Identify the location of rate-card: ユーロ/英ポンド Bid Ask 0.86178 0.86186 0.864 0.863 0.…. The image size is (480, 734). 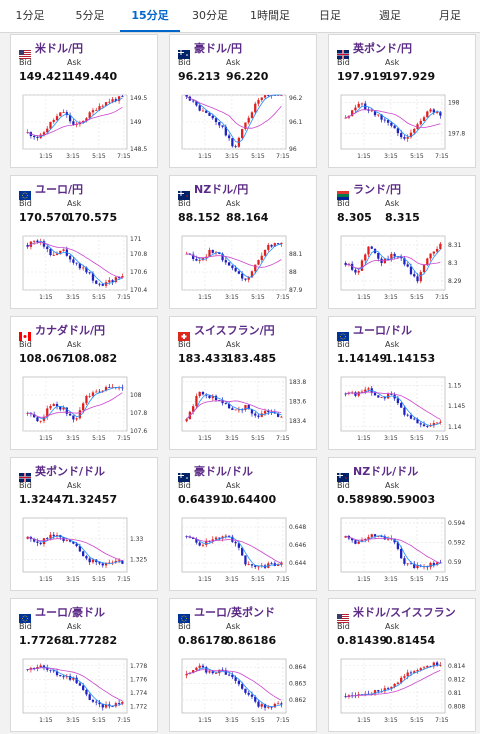
(243, 665).